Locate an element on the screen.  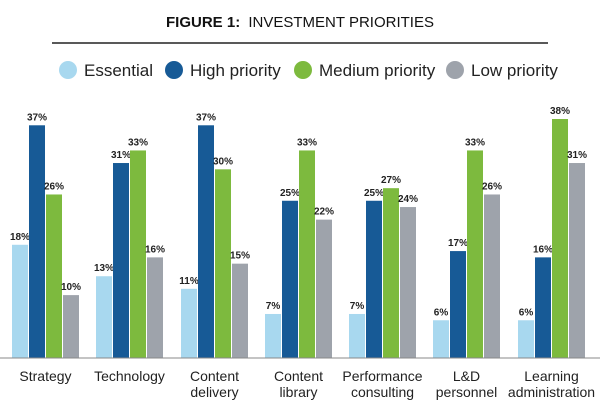
category-label-strategy: Strategy is located at coordinates (45, 376).